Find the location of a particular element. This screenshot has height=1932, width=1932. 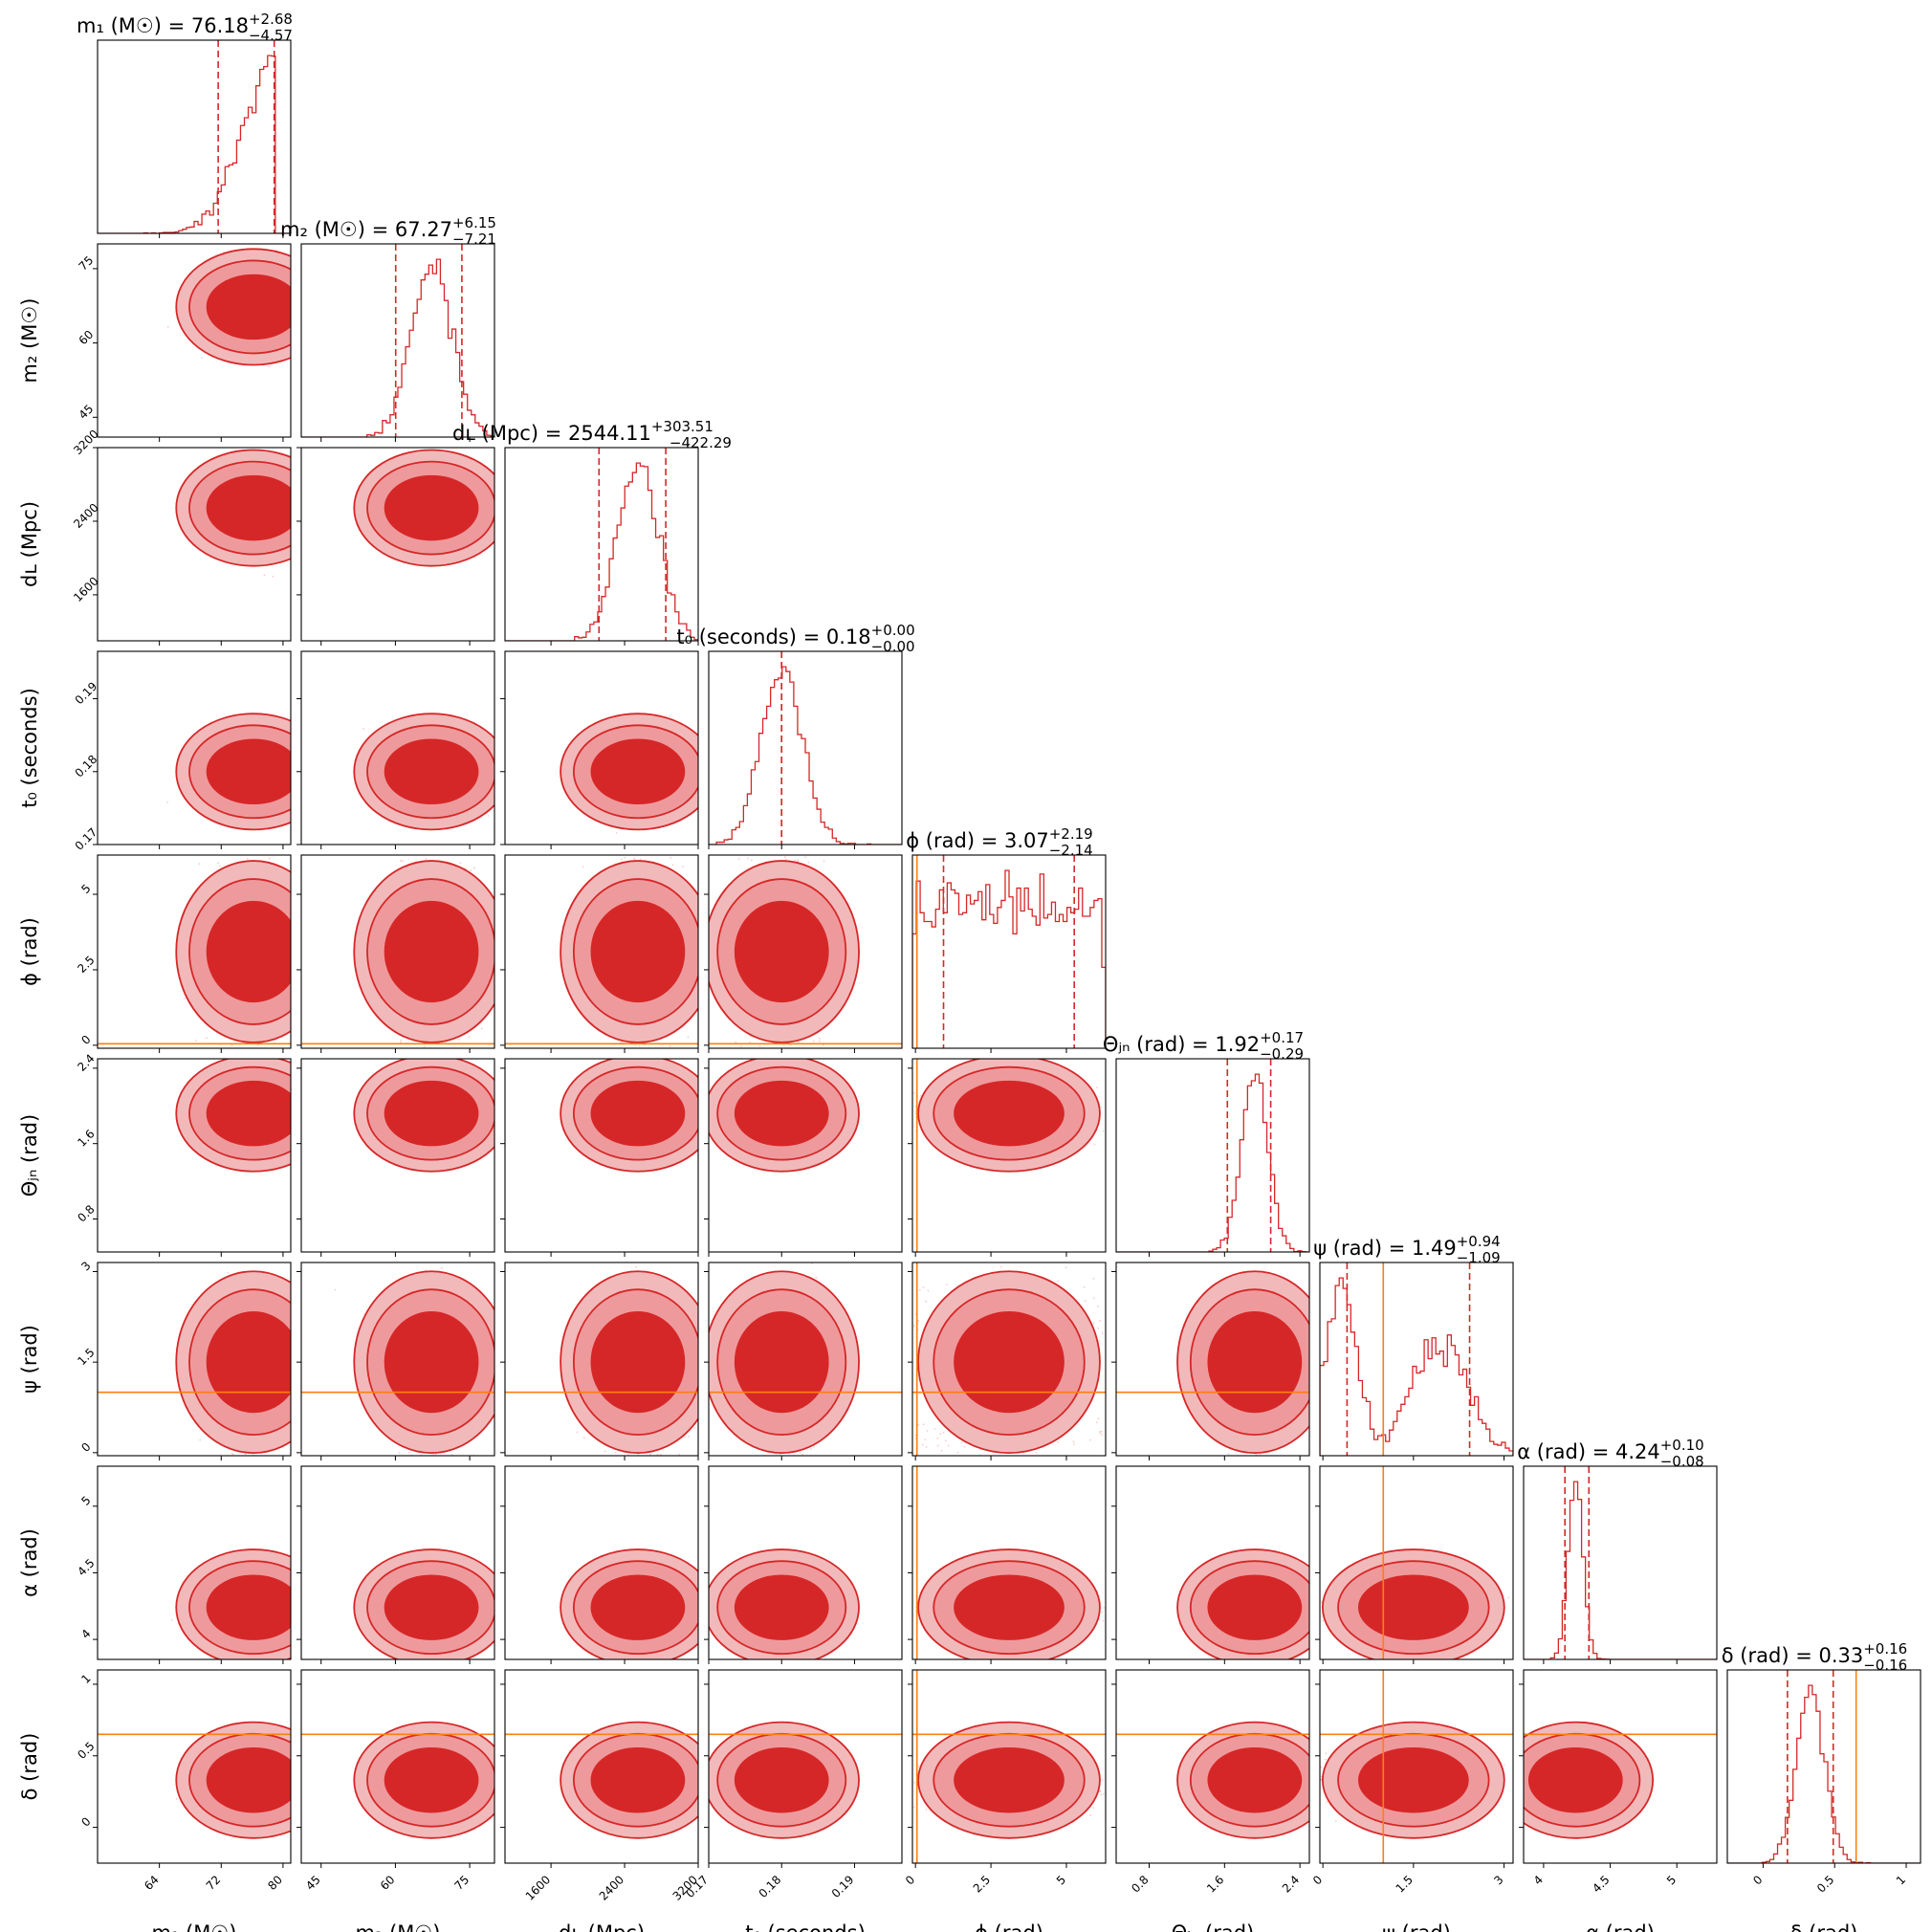

contour-phi-psi is located at coordinates (1007, 1364).